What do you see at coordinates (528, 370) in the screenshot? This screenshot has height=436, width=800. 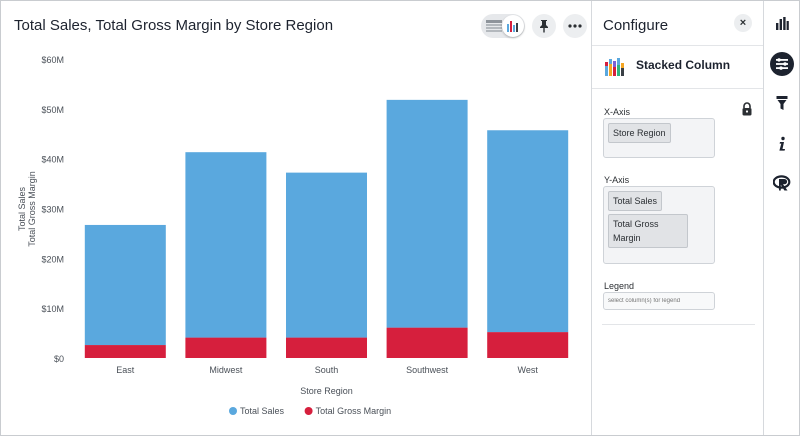 I see `x-tick-label: West` at bounding box center [528, 370].